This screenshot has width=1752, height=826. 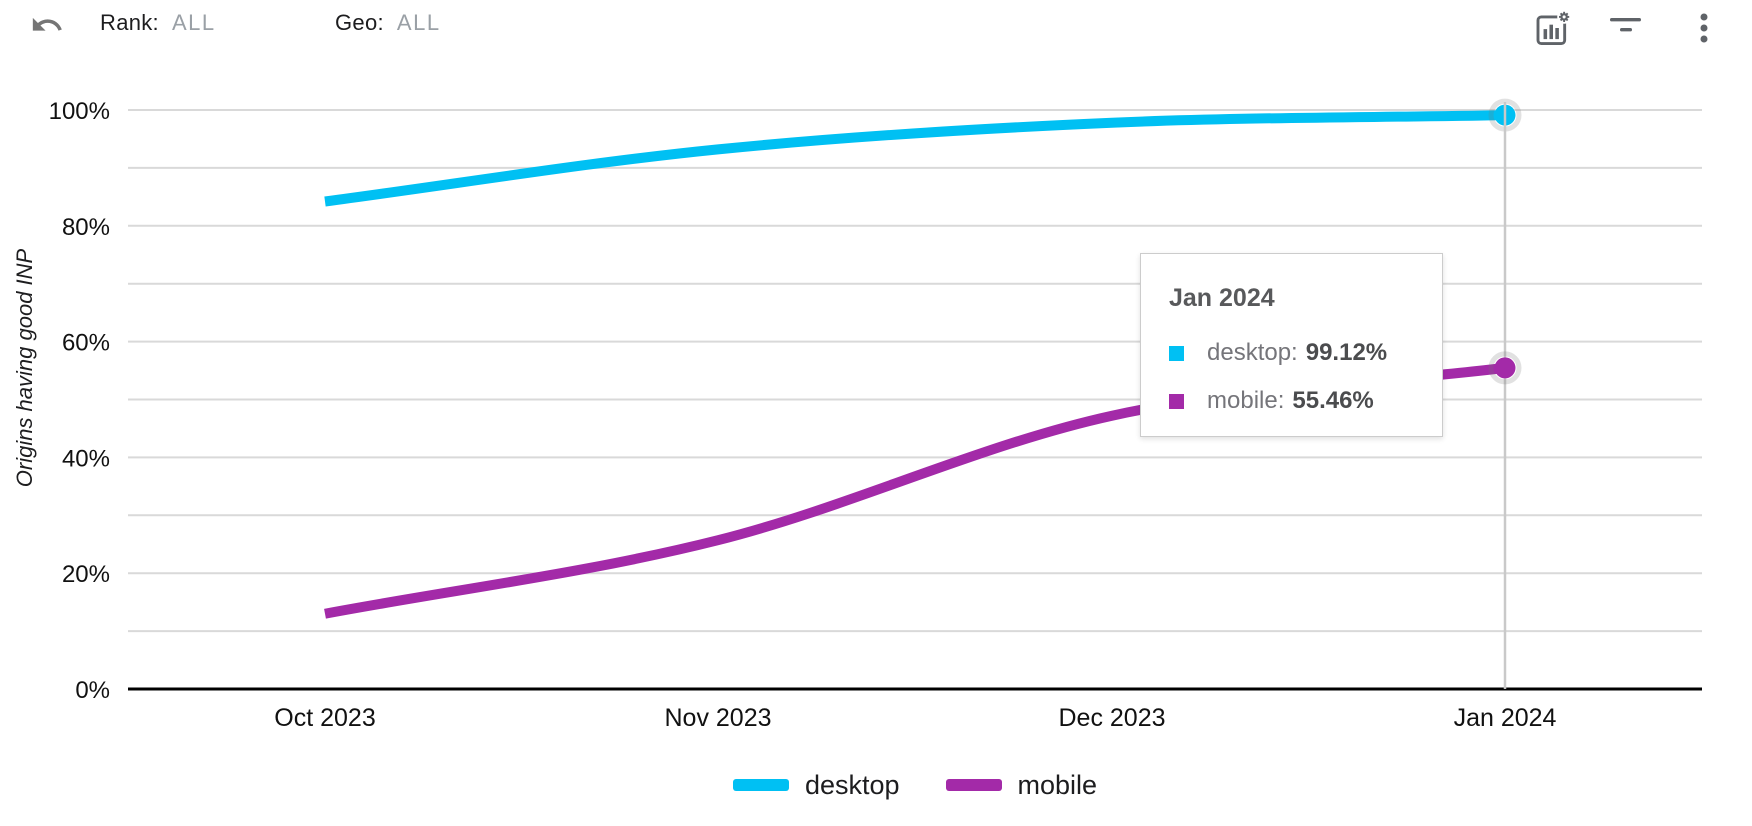 I want to click on filter-button, so click(x=1626, y=25).